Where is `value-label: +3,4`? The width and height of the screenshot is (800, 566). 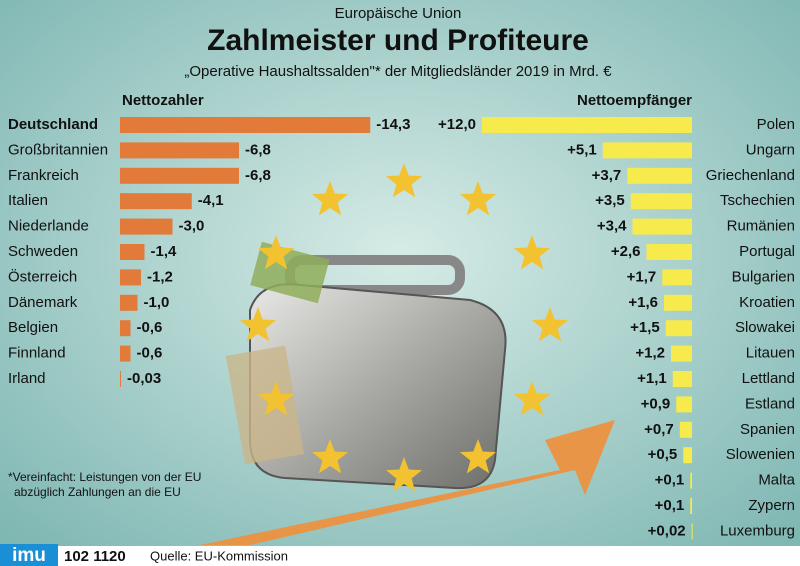 value-label: +3,4 is located at coordinates (612, 226).